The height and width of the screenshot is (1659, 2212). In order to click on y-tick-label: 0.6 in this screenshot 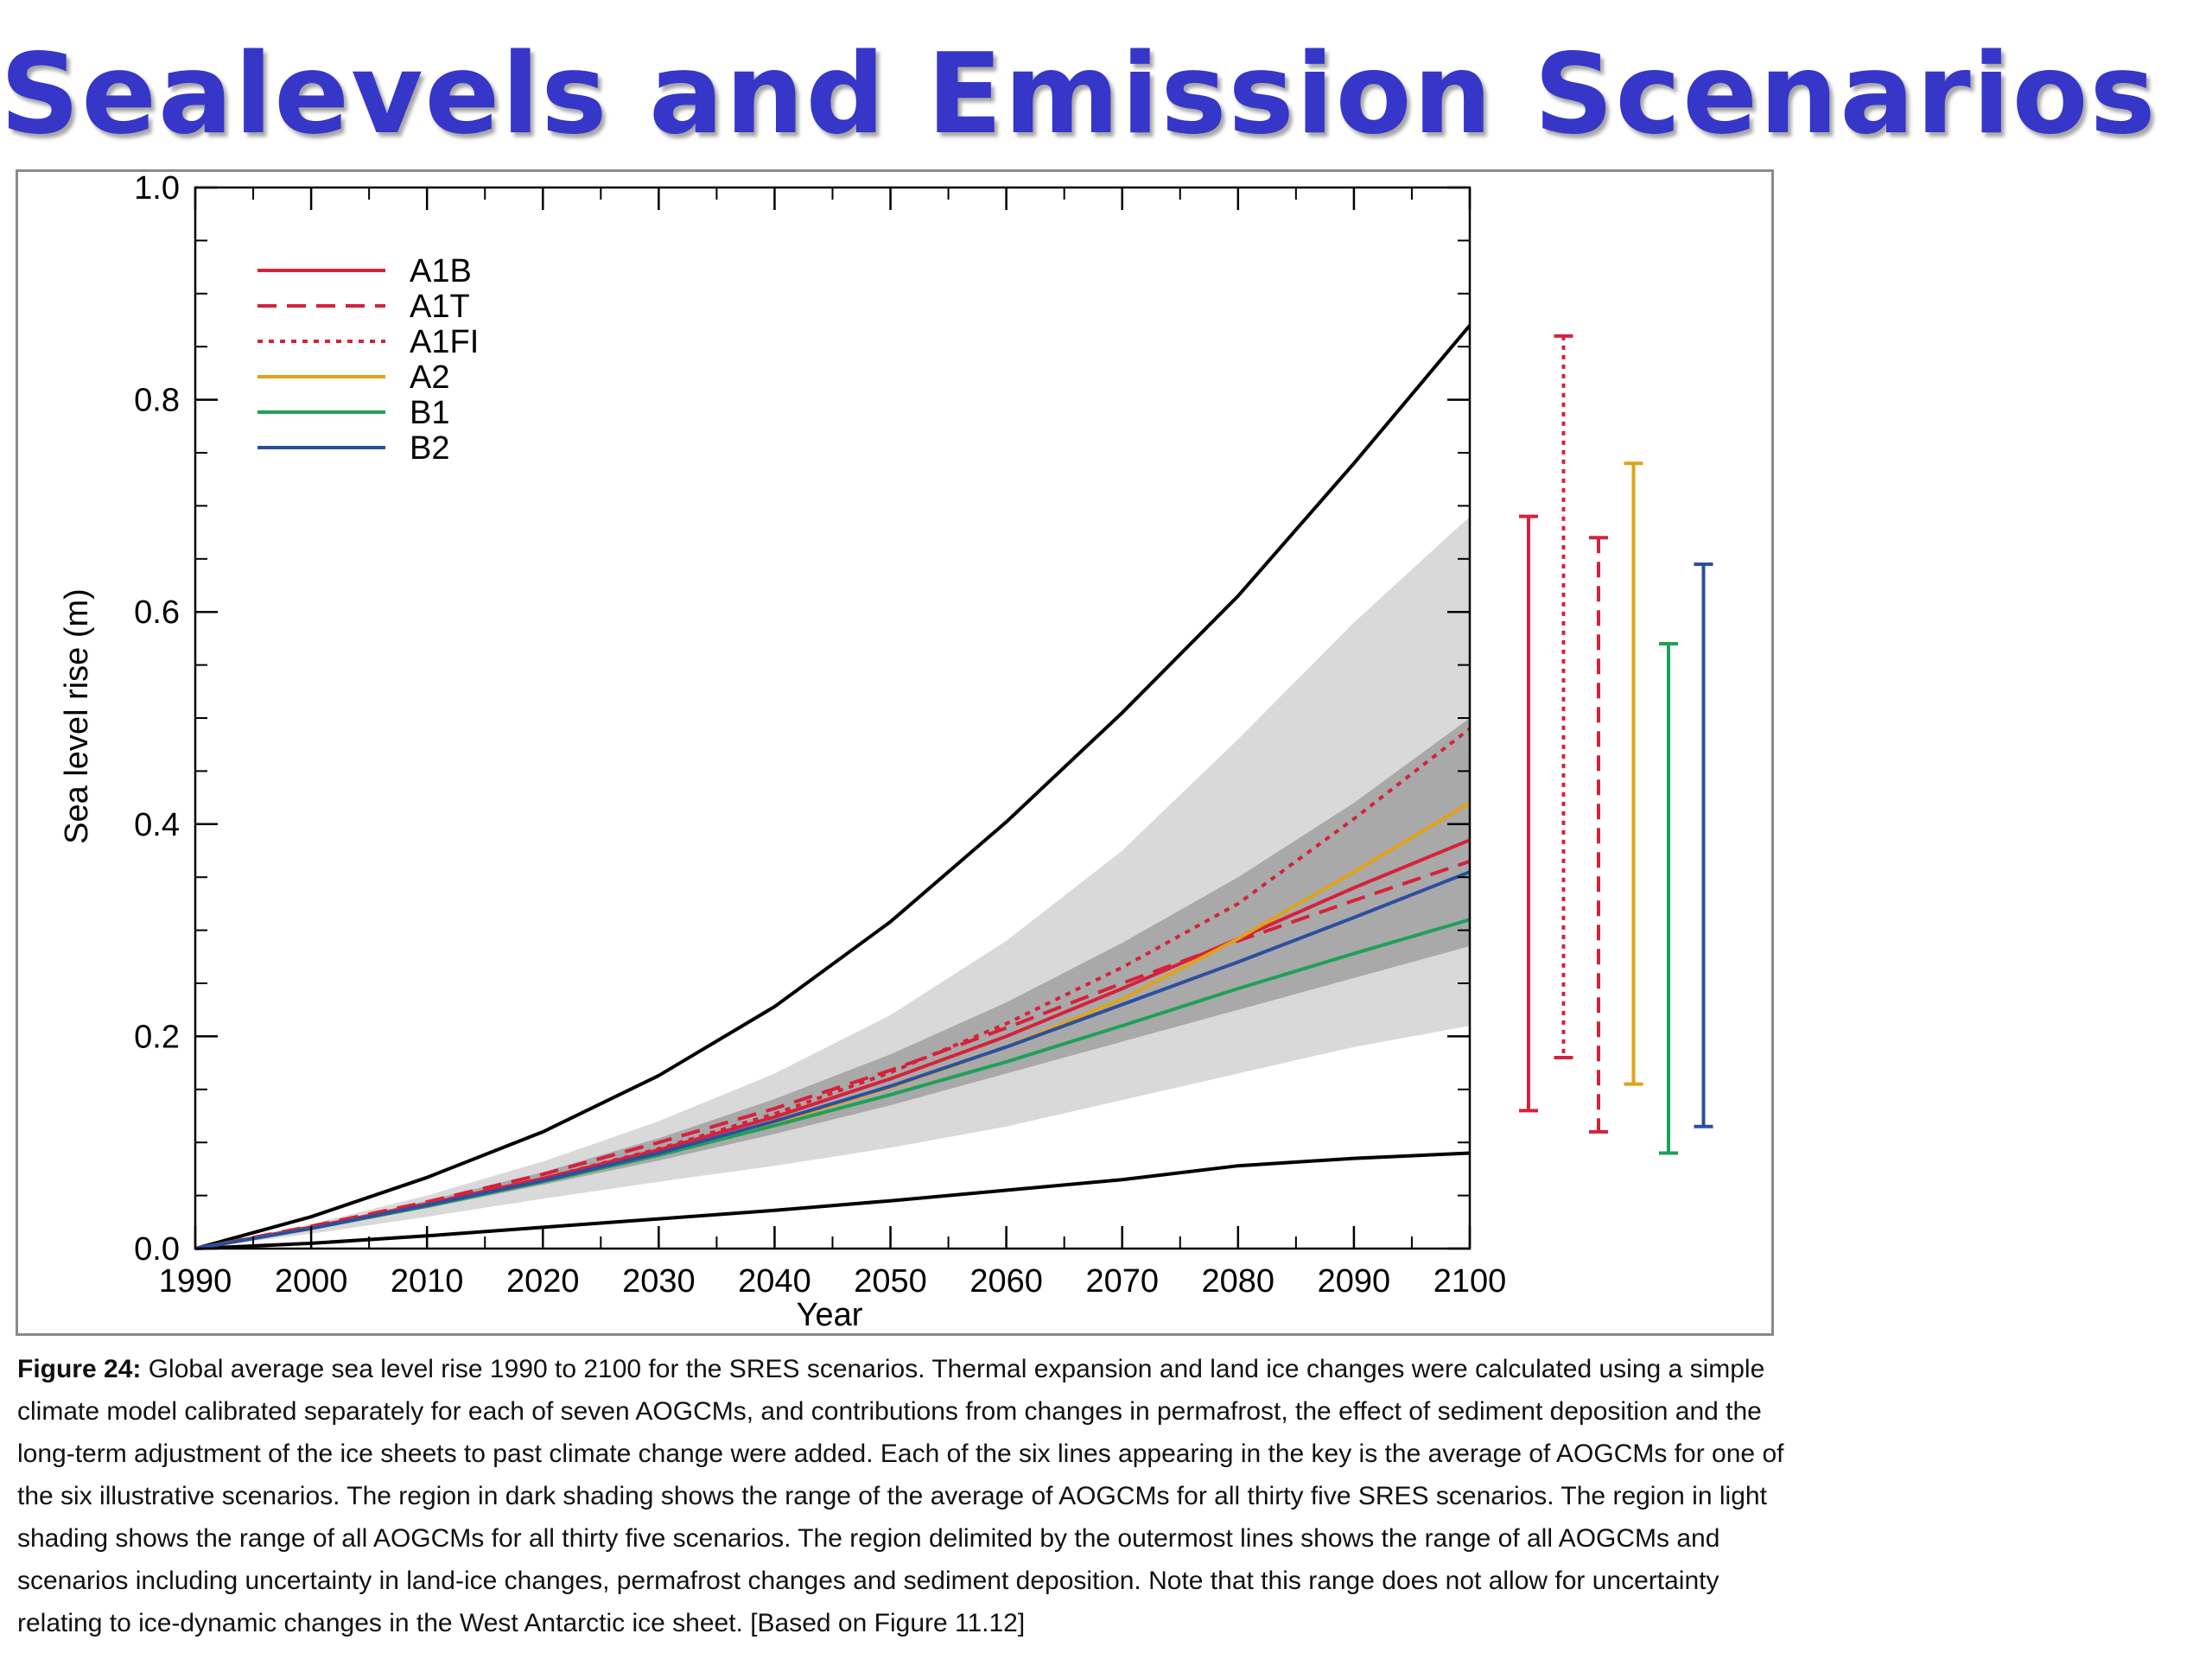, I will do `click(157, 612)`.